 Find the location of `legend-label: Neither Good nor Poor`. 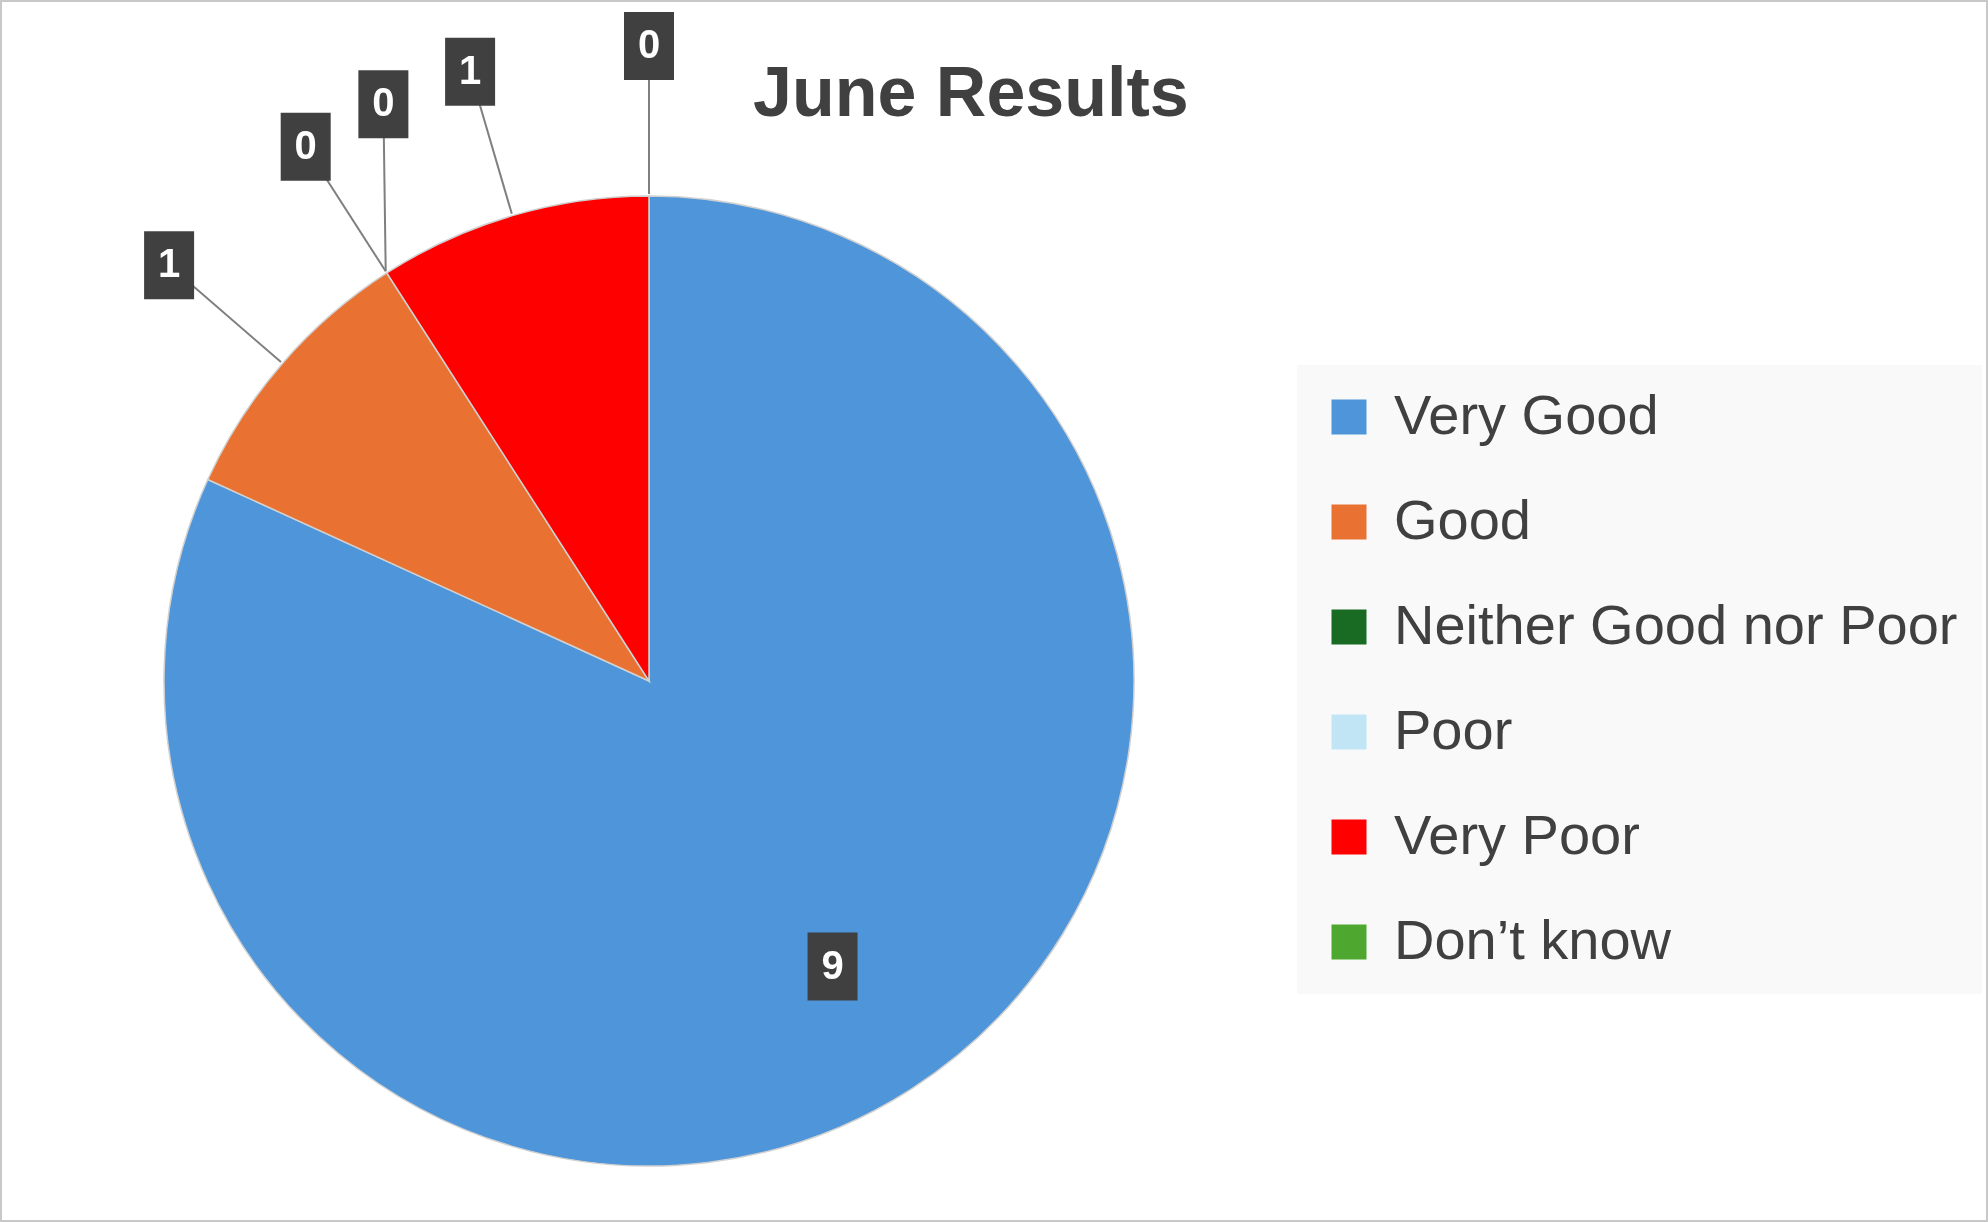

legend-label: Neither Good nor Poor is located at coordinates (1676, 624).